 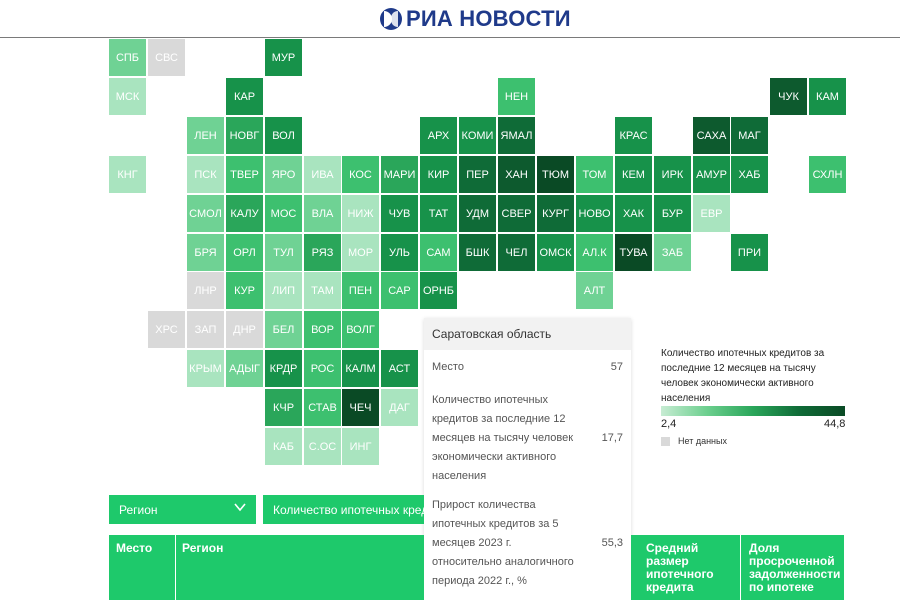 I want to click on region-tile: СВС, so click(x=166, y=57).